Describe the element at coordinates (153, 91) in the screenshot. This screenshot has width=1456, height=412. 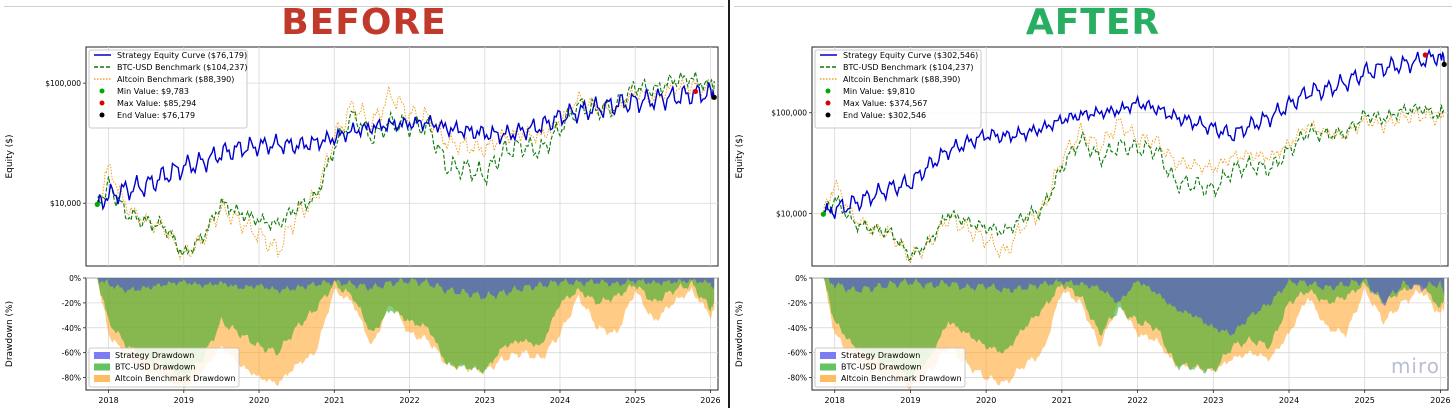
I see `legend-label-min-value: Min Value: $9,783` at that location.